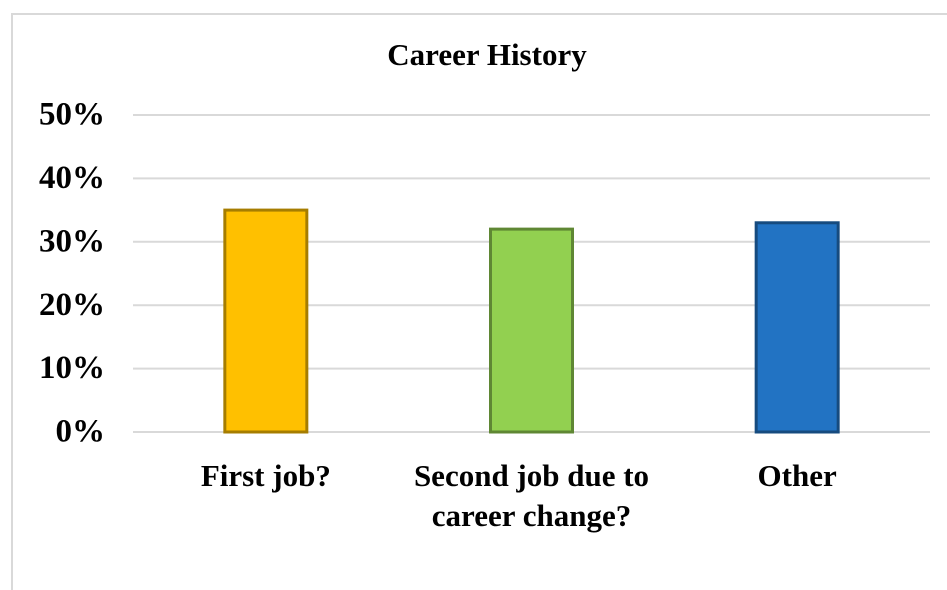  Describe the element at coordinates (531, 495) in the screenshot. I see `x-tick-label: Second job due to career change?` at that location.